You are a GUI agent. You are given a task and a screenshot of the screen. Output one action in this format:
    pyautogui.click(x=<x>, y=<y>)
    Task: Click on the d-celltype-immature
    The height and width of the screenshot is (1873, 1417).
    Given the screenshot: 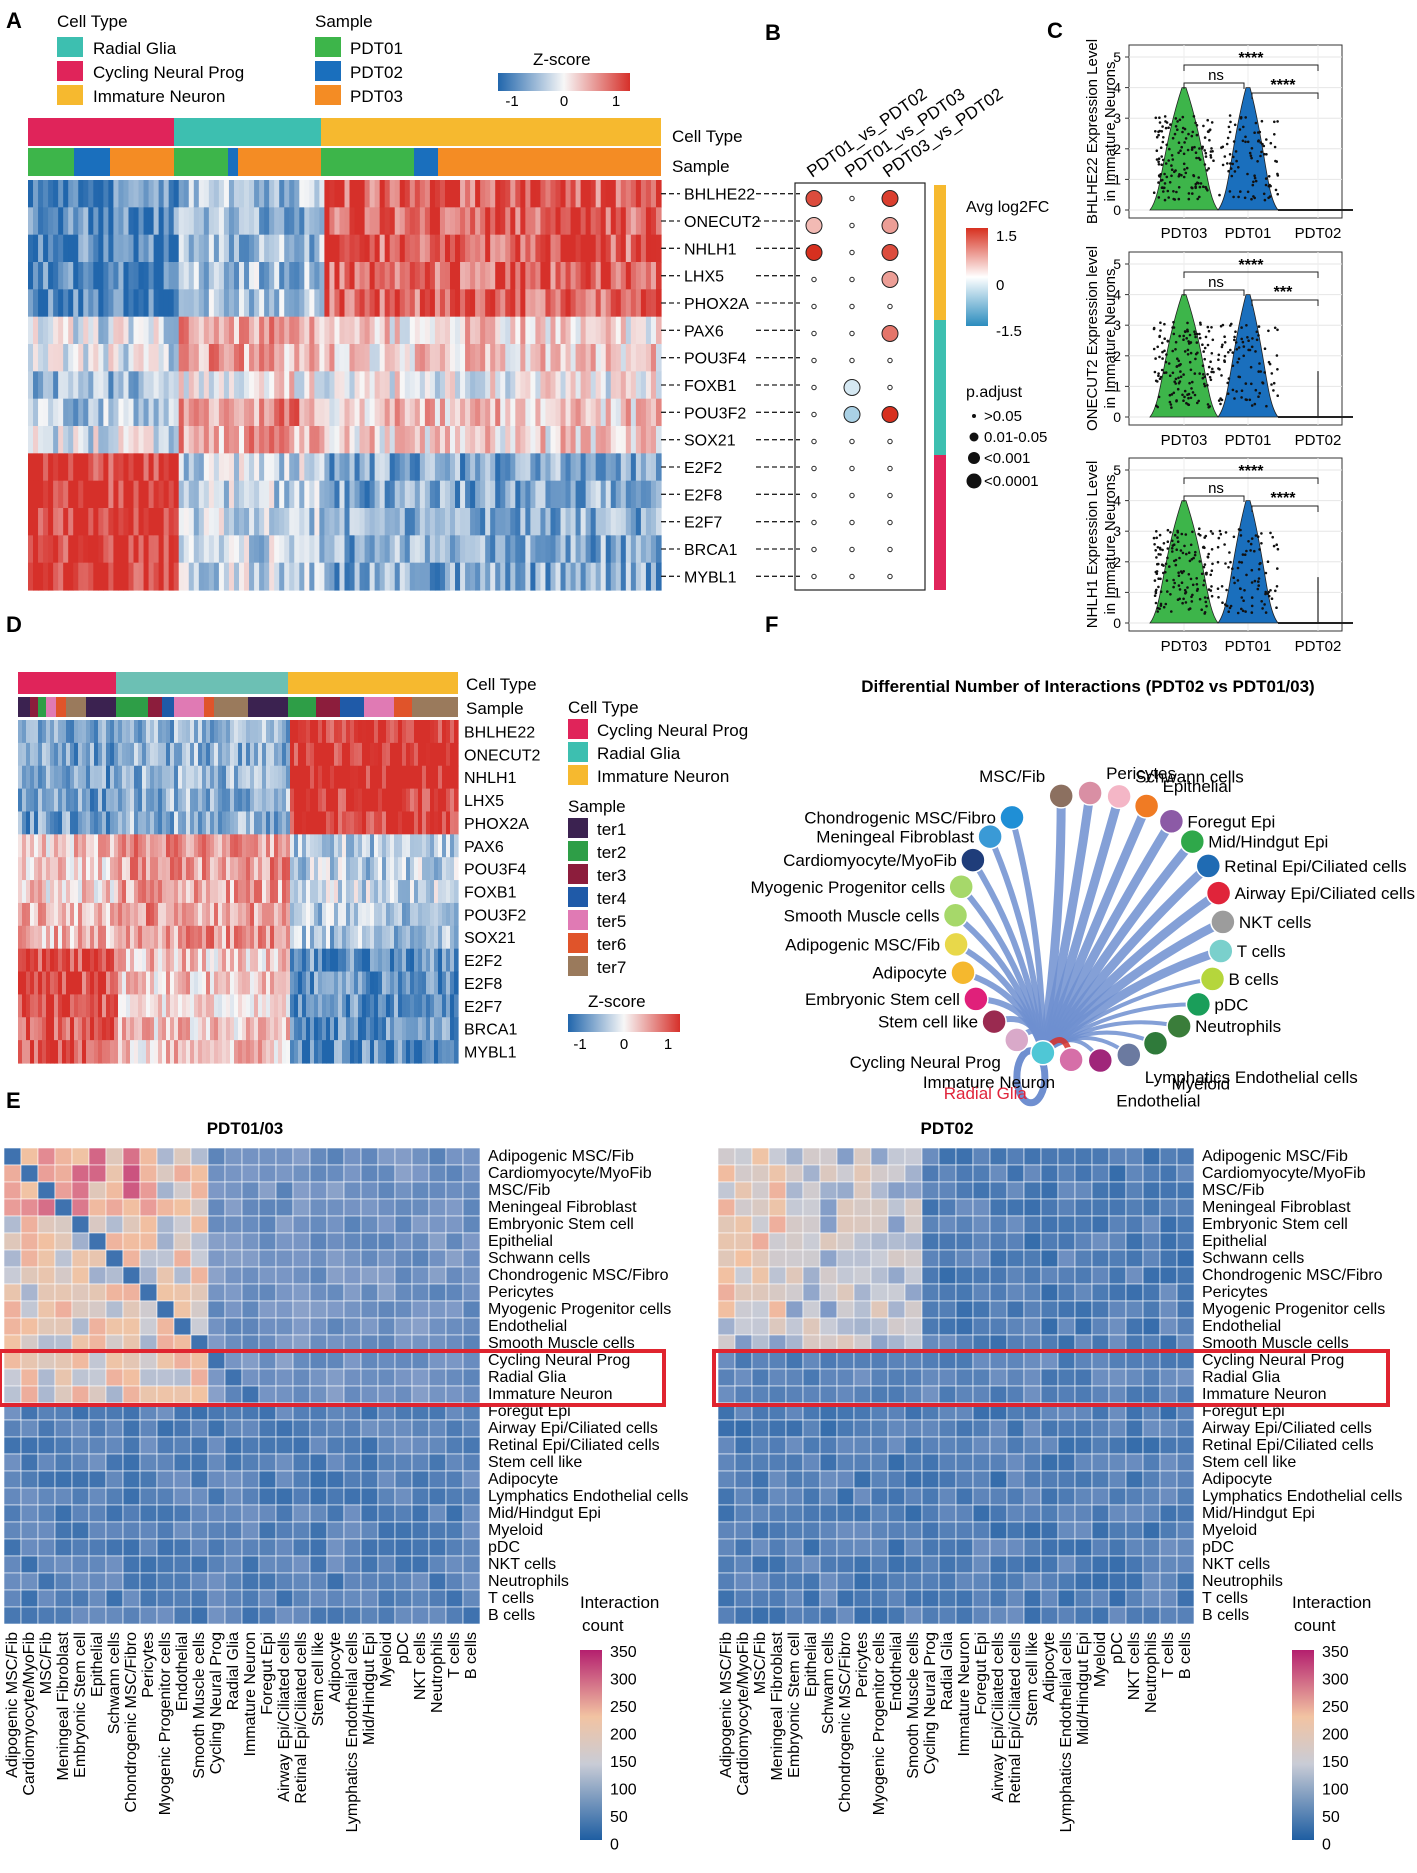 What is the action you would take?
    pyautogui.click(x=373, y=683)
    